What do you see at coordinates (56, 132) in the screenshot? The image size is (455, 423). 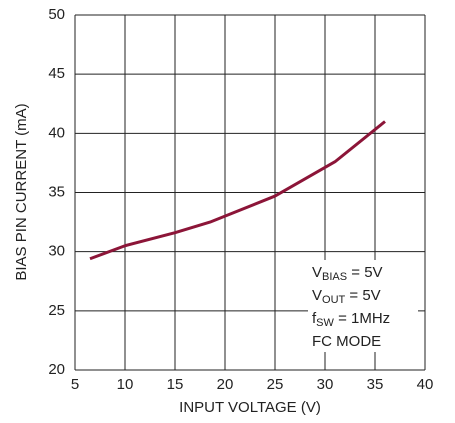 I see `y-tick-label: 40` at bounding box center [56, 132].